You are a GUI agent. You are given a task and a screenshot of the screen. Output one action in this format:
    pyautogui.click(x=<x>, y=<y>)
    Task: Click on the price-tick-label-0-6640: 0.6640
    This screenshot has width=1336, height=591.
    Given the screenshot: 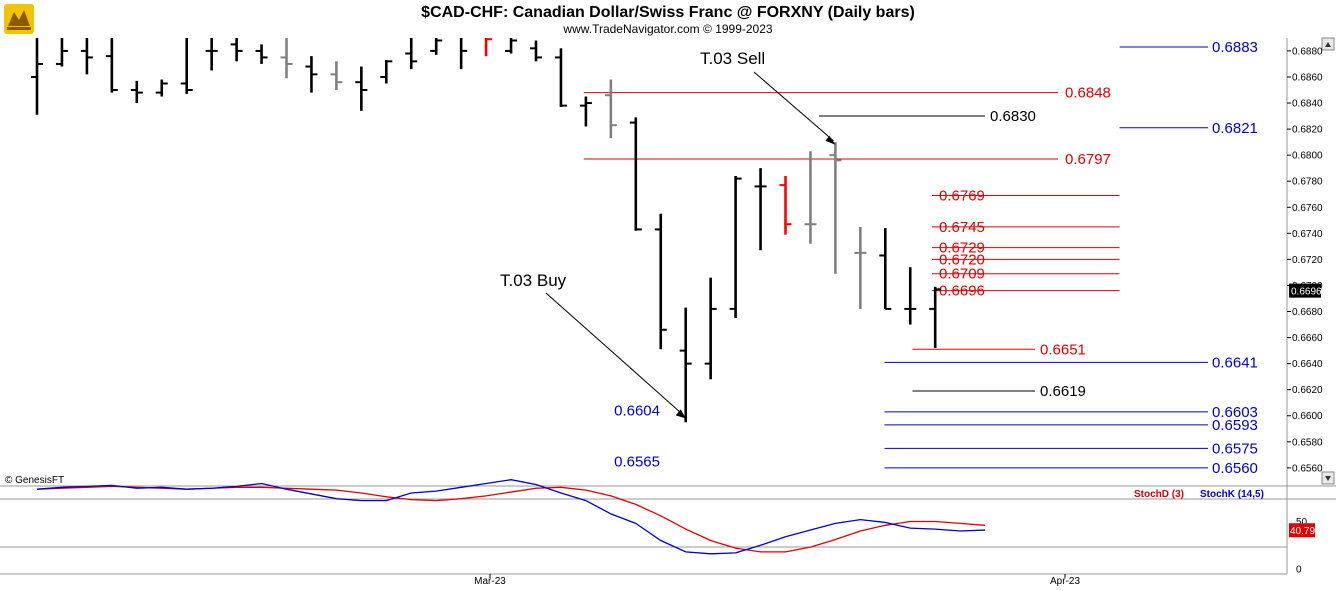 What is the action you would take?
    pyautogui.click(x=1307, y=364)
    